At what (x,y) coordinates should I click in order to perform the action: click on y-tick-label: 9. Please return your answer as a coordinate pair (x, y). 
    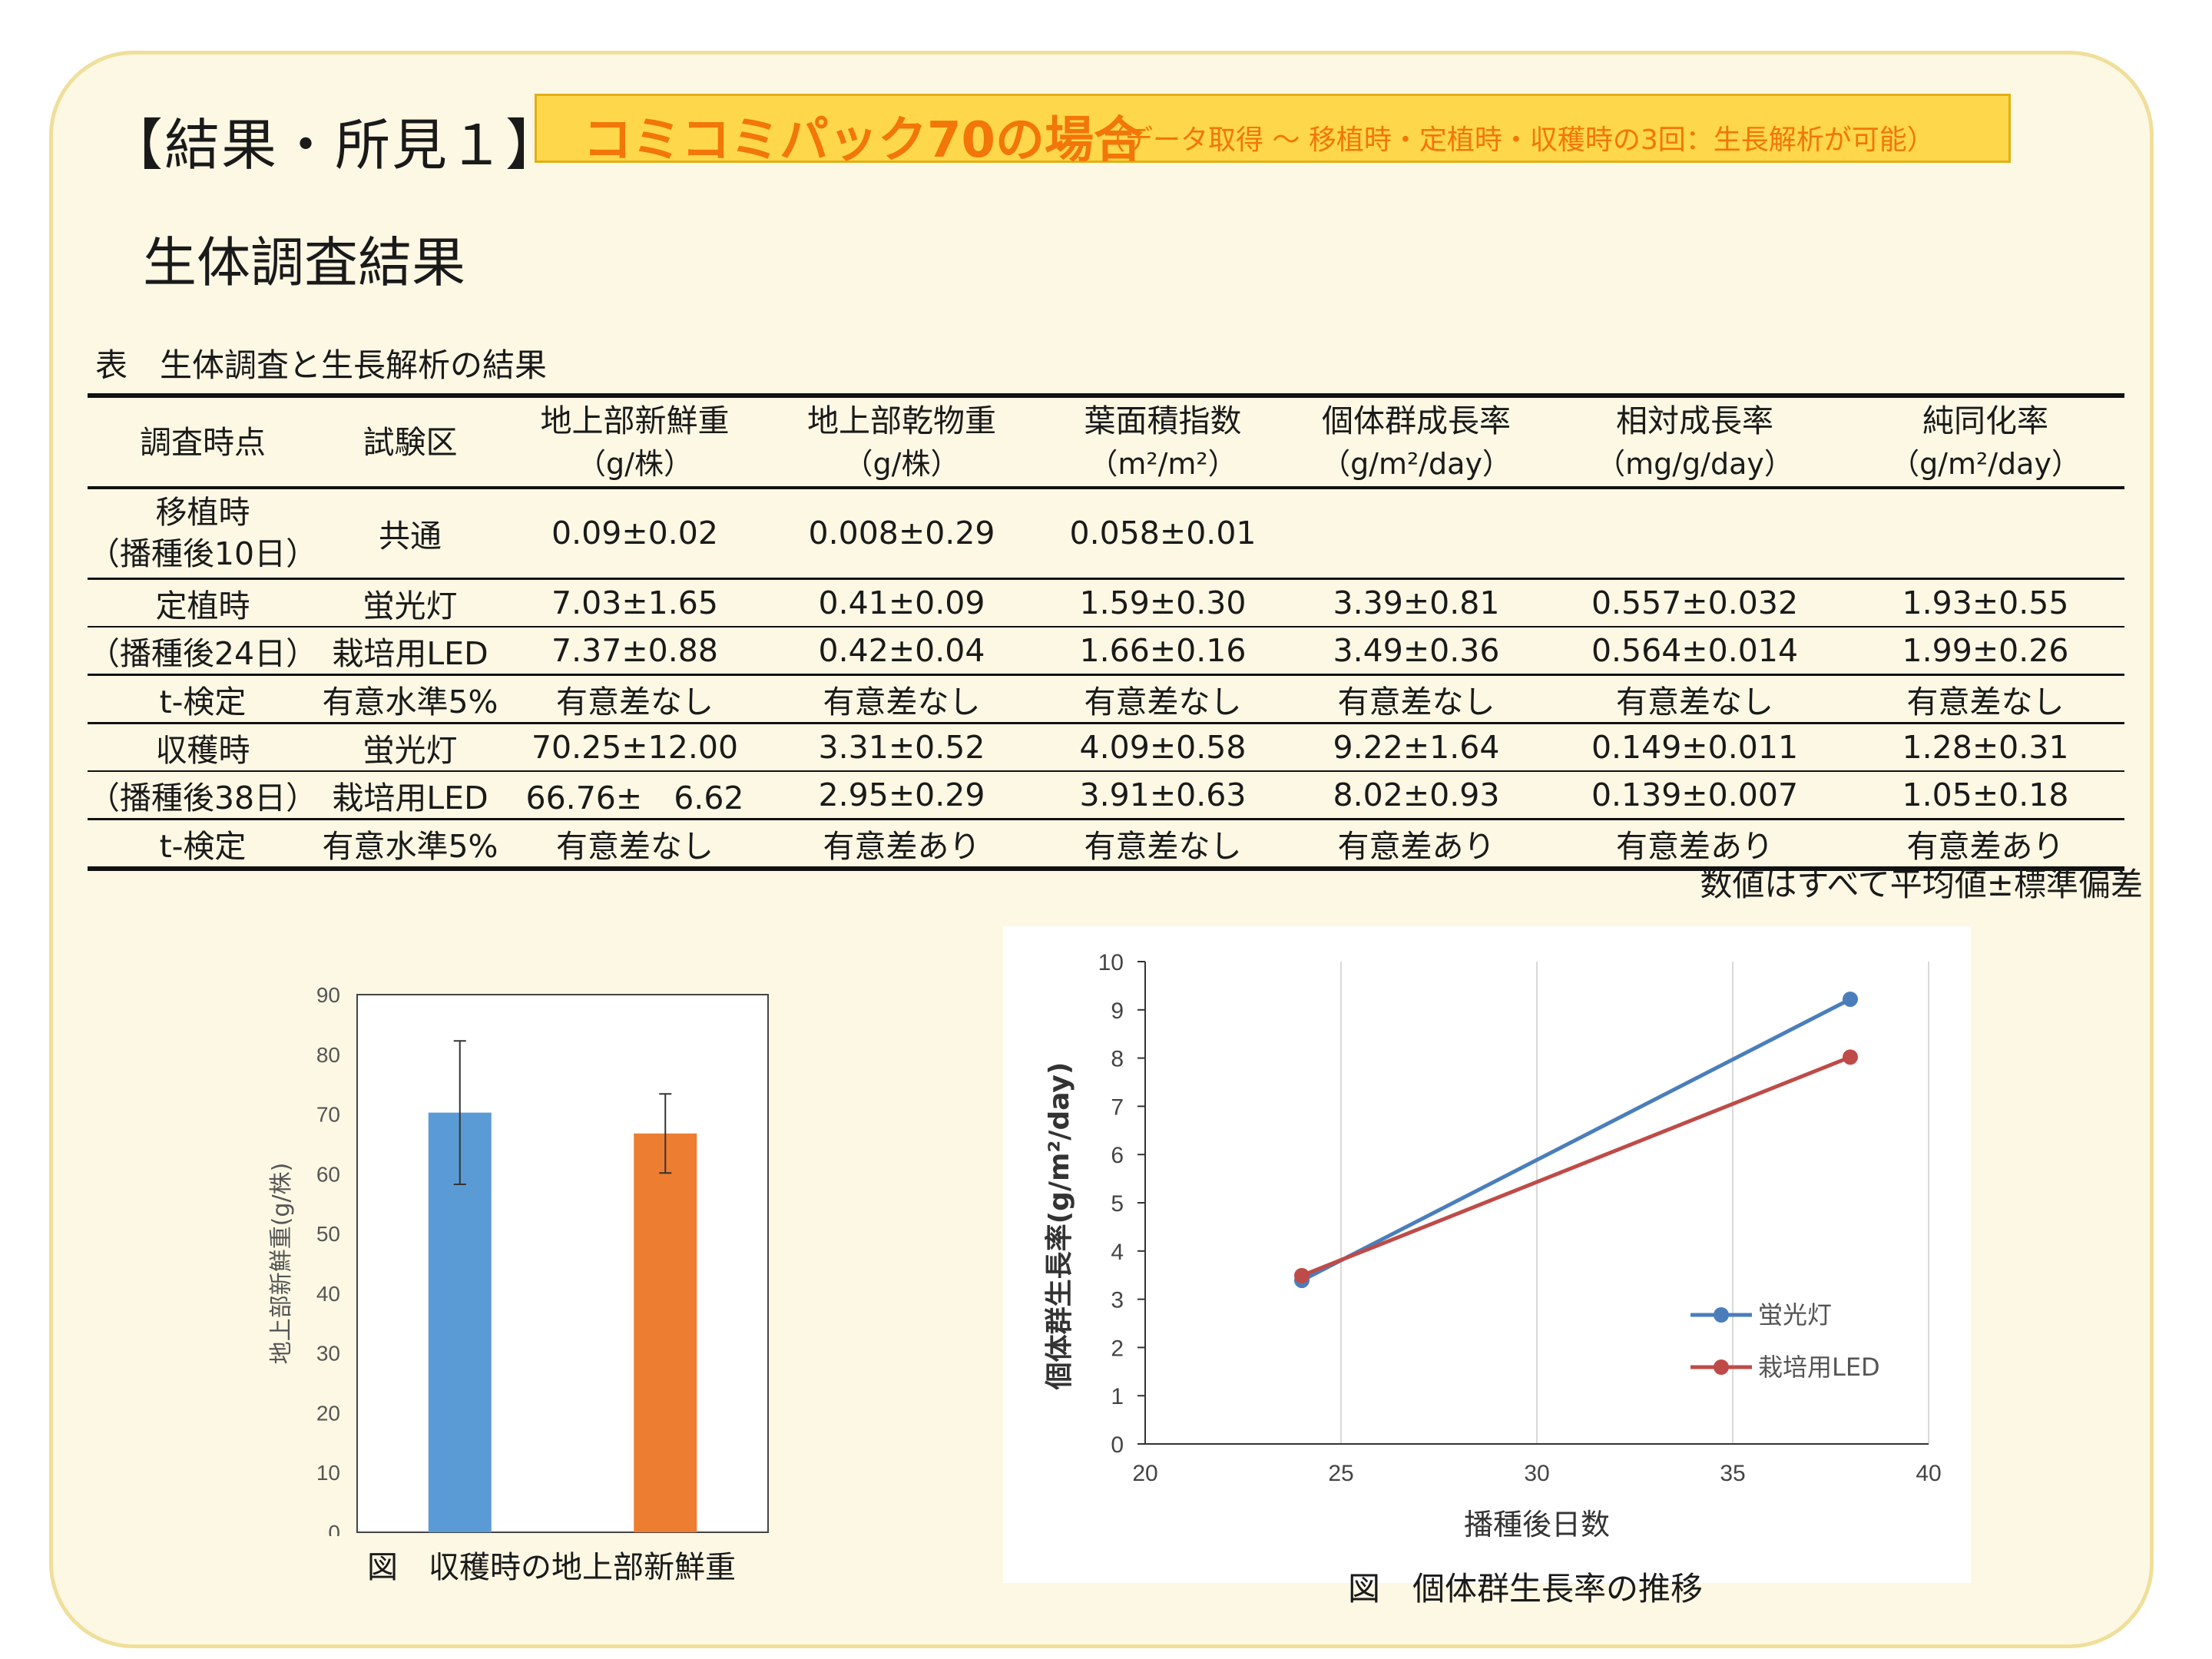
    Looking at the image, I should click on (1117, 1011).